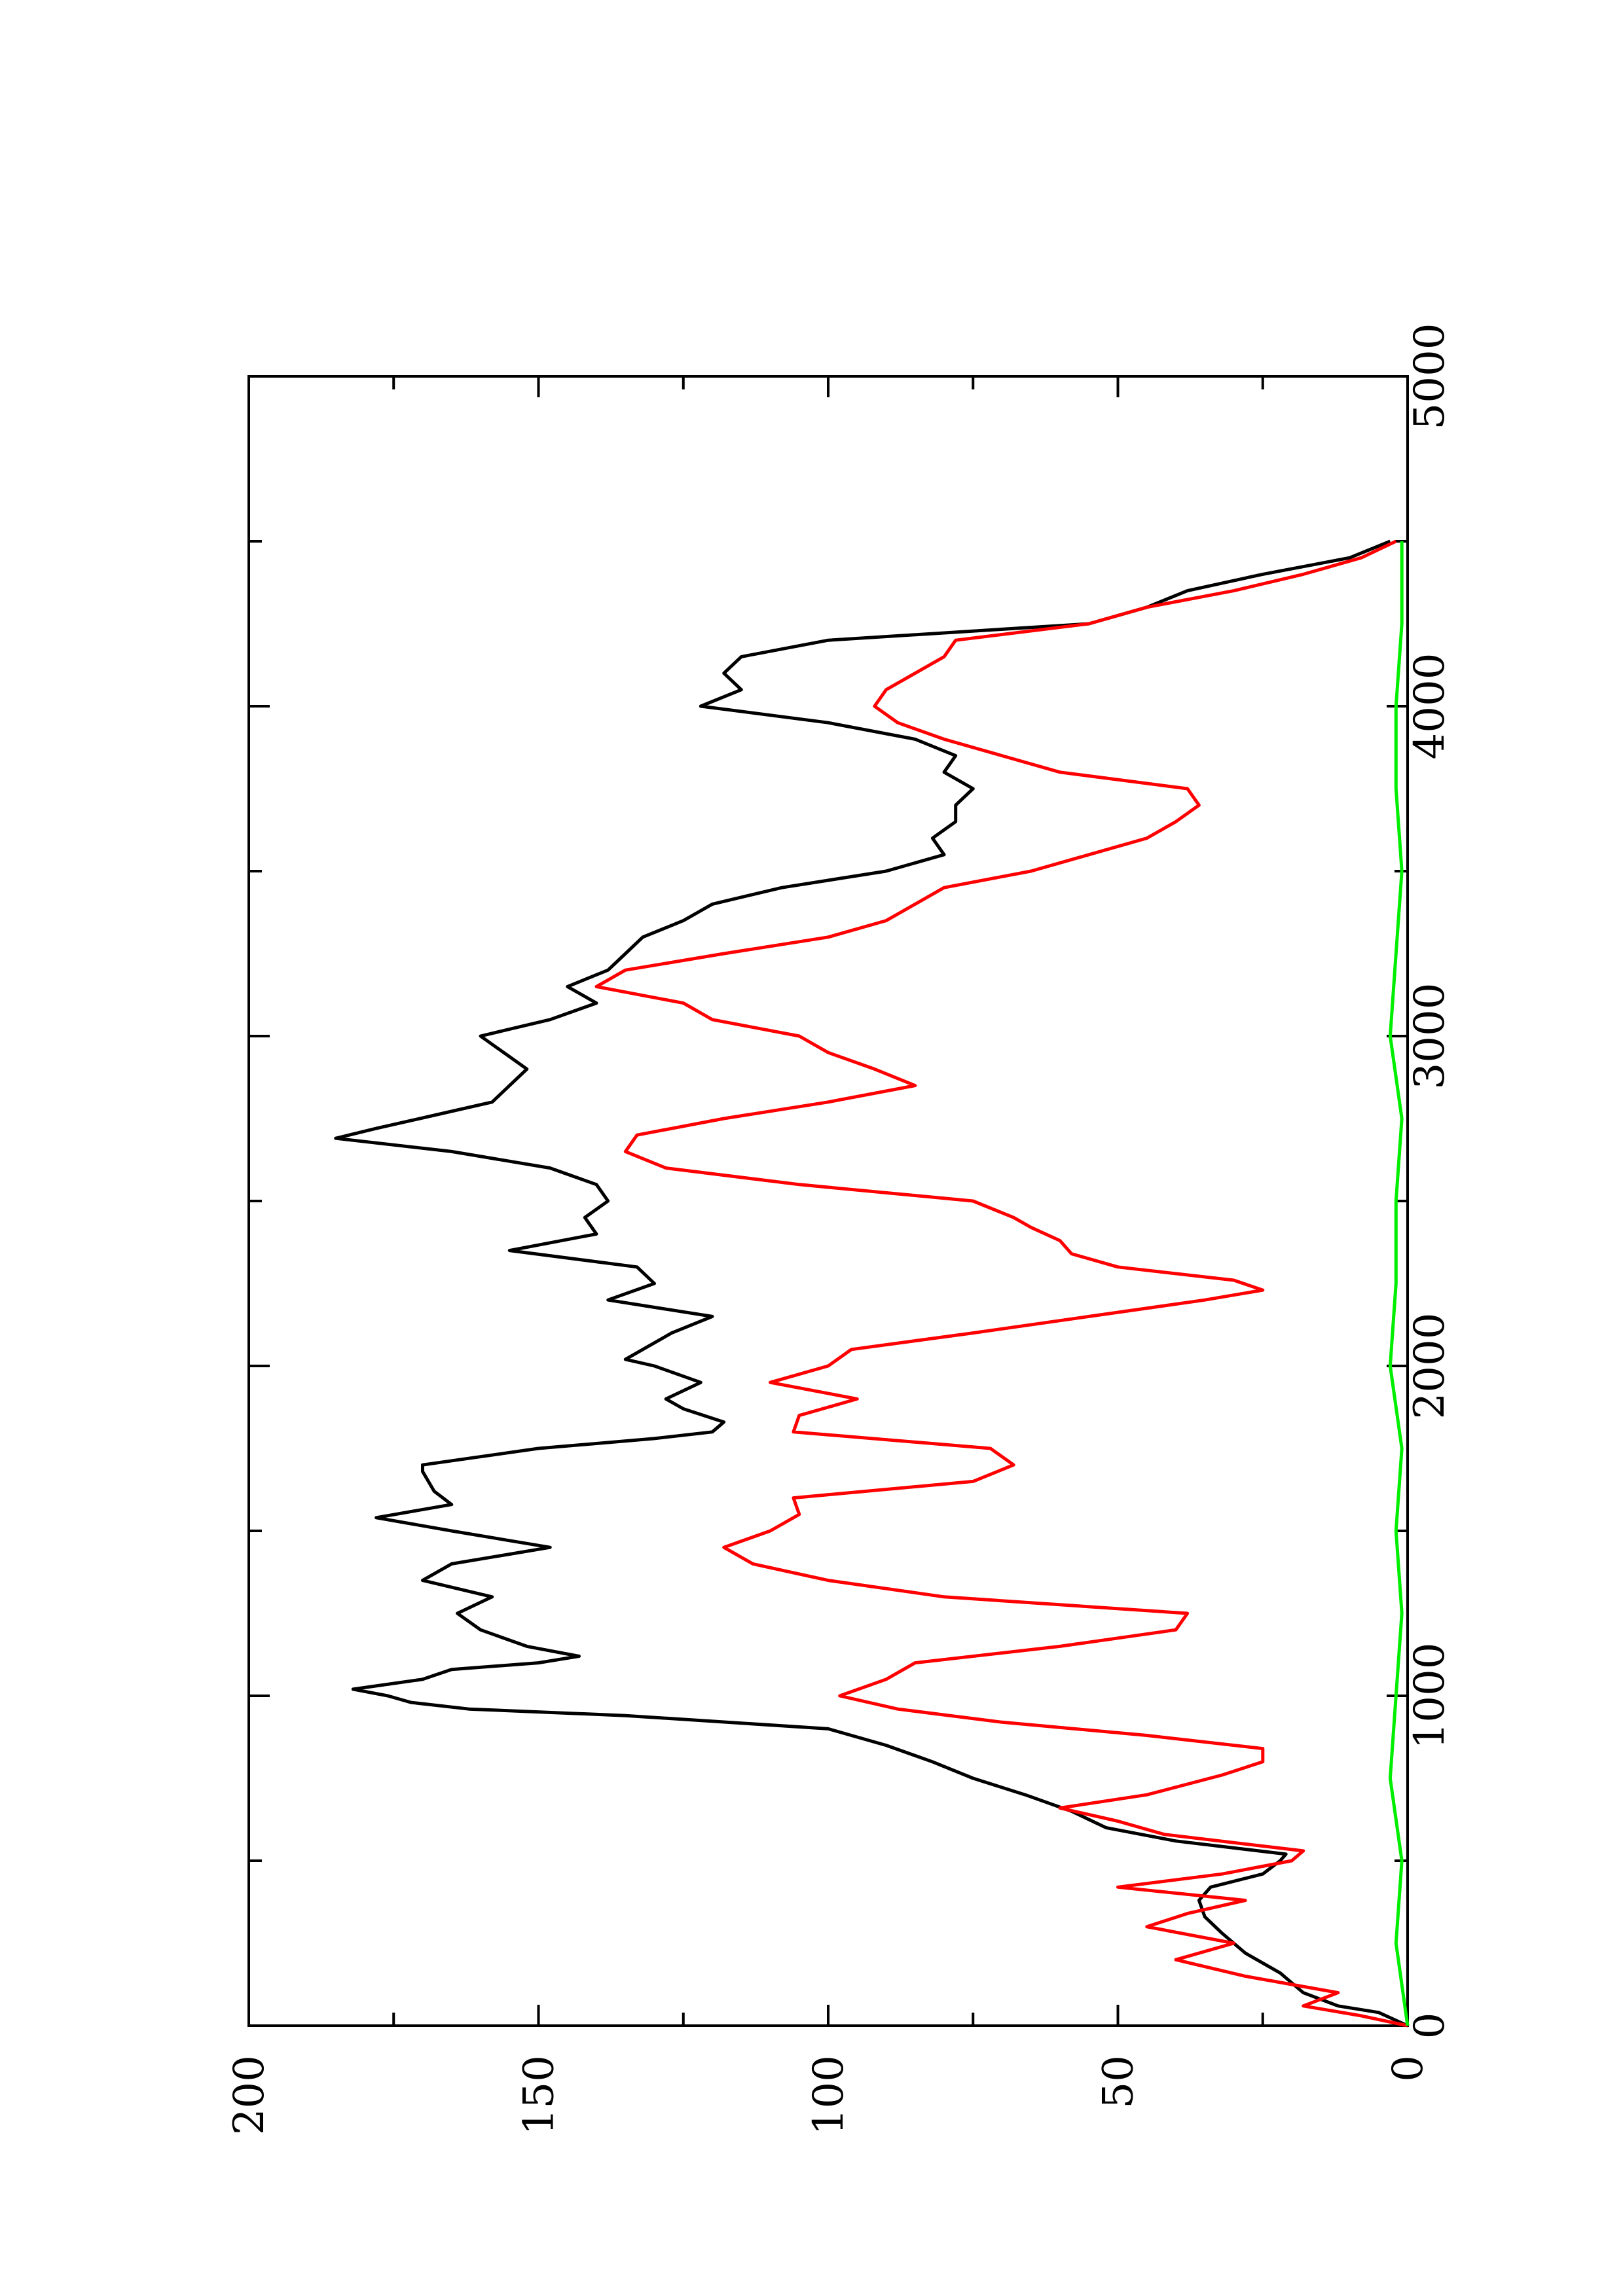 This screenshot has width=1623, height=2296. What do you see at coordinates (1430, 1366) in the screenshot?
I see `x-tick-label: 2000` at bounding box center [1430, 1366].